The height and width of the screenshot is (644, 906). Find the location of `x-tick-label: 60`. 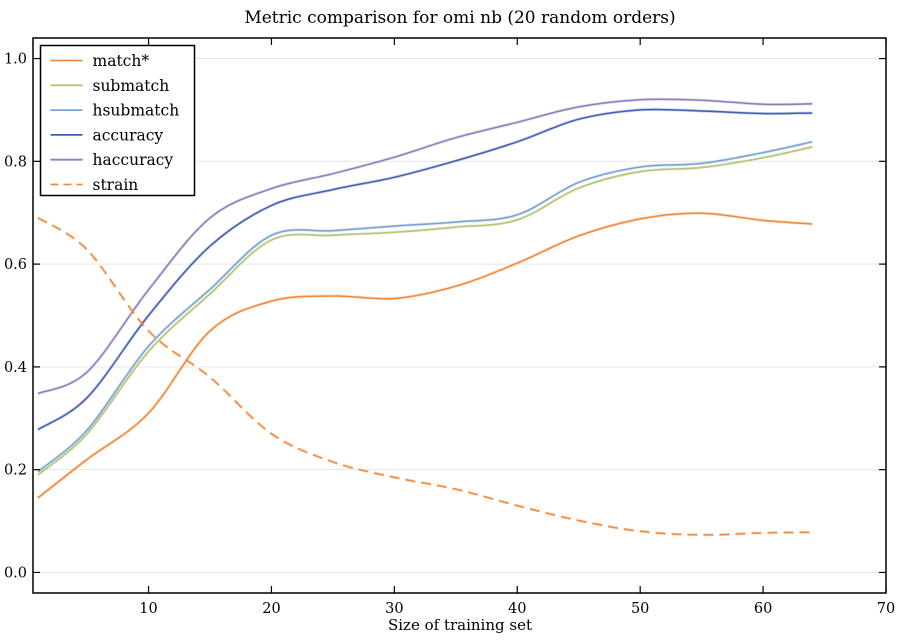

x-tick-label: 60 is located at coordinates (763, 609).